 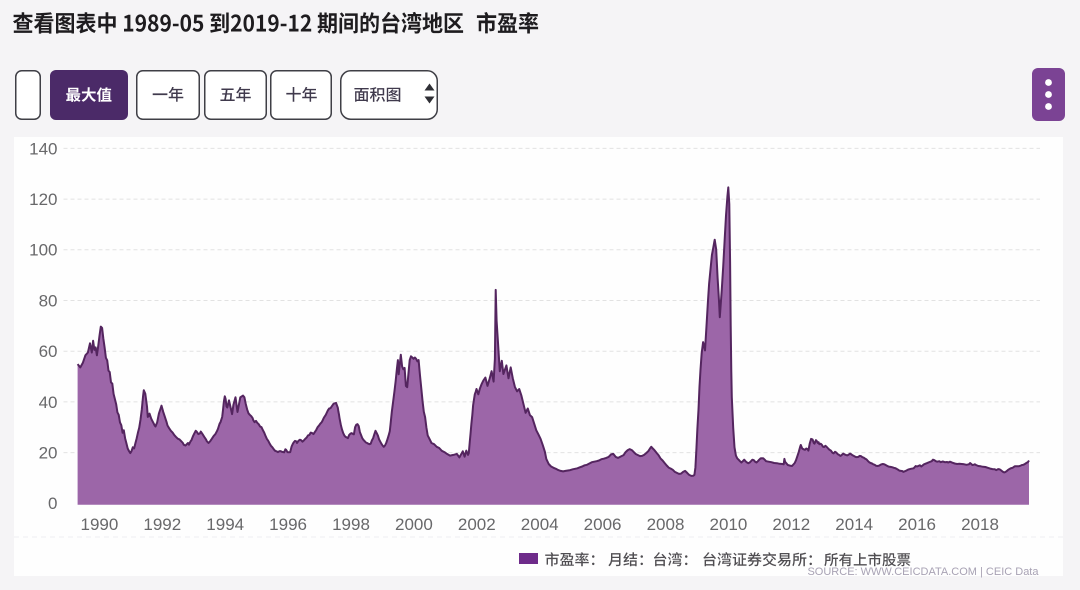 What do you see at coordinates (414, 524) in the screenshot?
I see `svg-text: 2000` at bounding box center [414, 524].